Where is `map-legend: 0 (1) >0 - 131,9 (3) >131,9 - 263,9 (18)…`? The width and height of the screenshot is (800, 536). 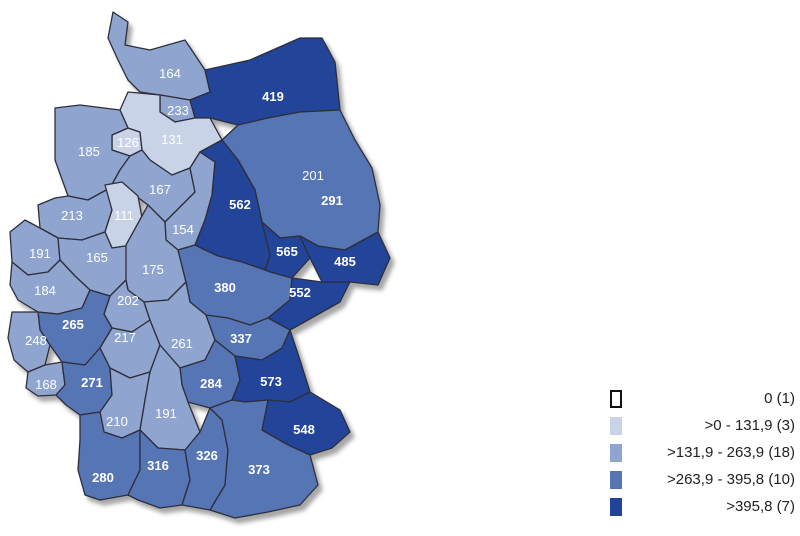
map-legend: 0 (1) >0 - 131,9 (3) >131,9 - 263,9 (18)… is located at coordinates (702, 452).